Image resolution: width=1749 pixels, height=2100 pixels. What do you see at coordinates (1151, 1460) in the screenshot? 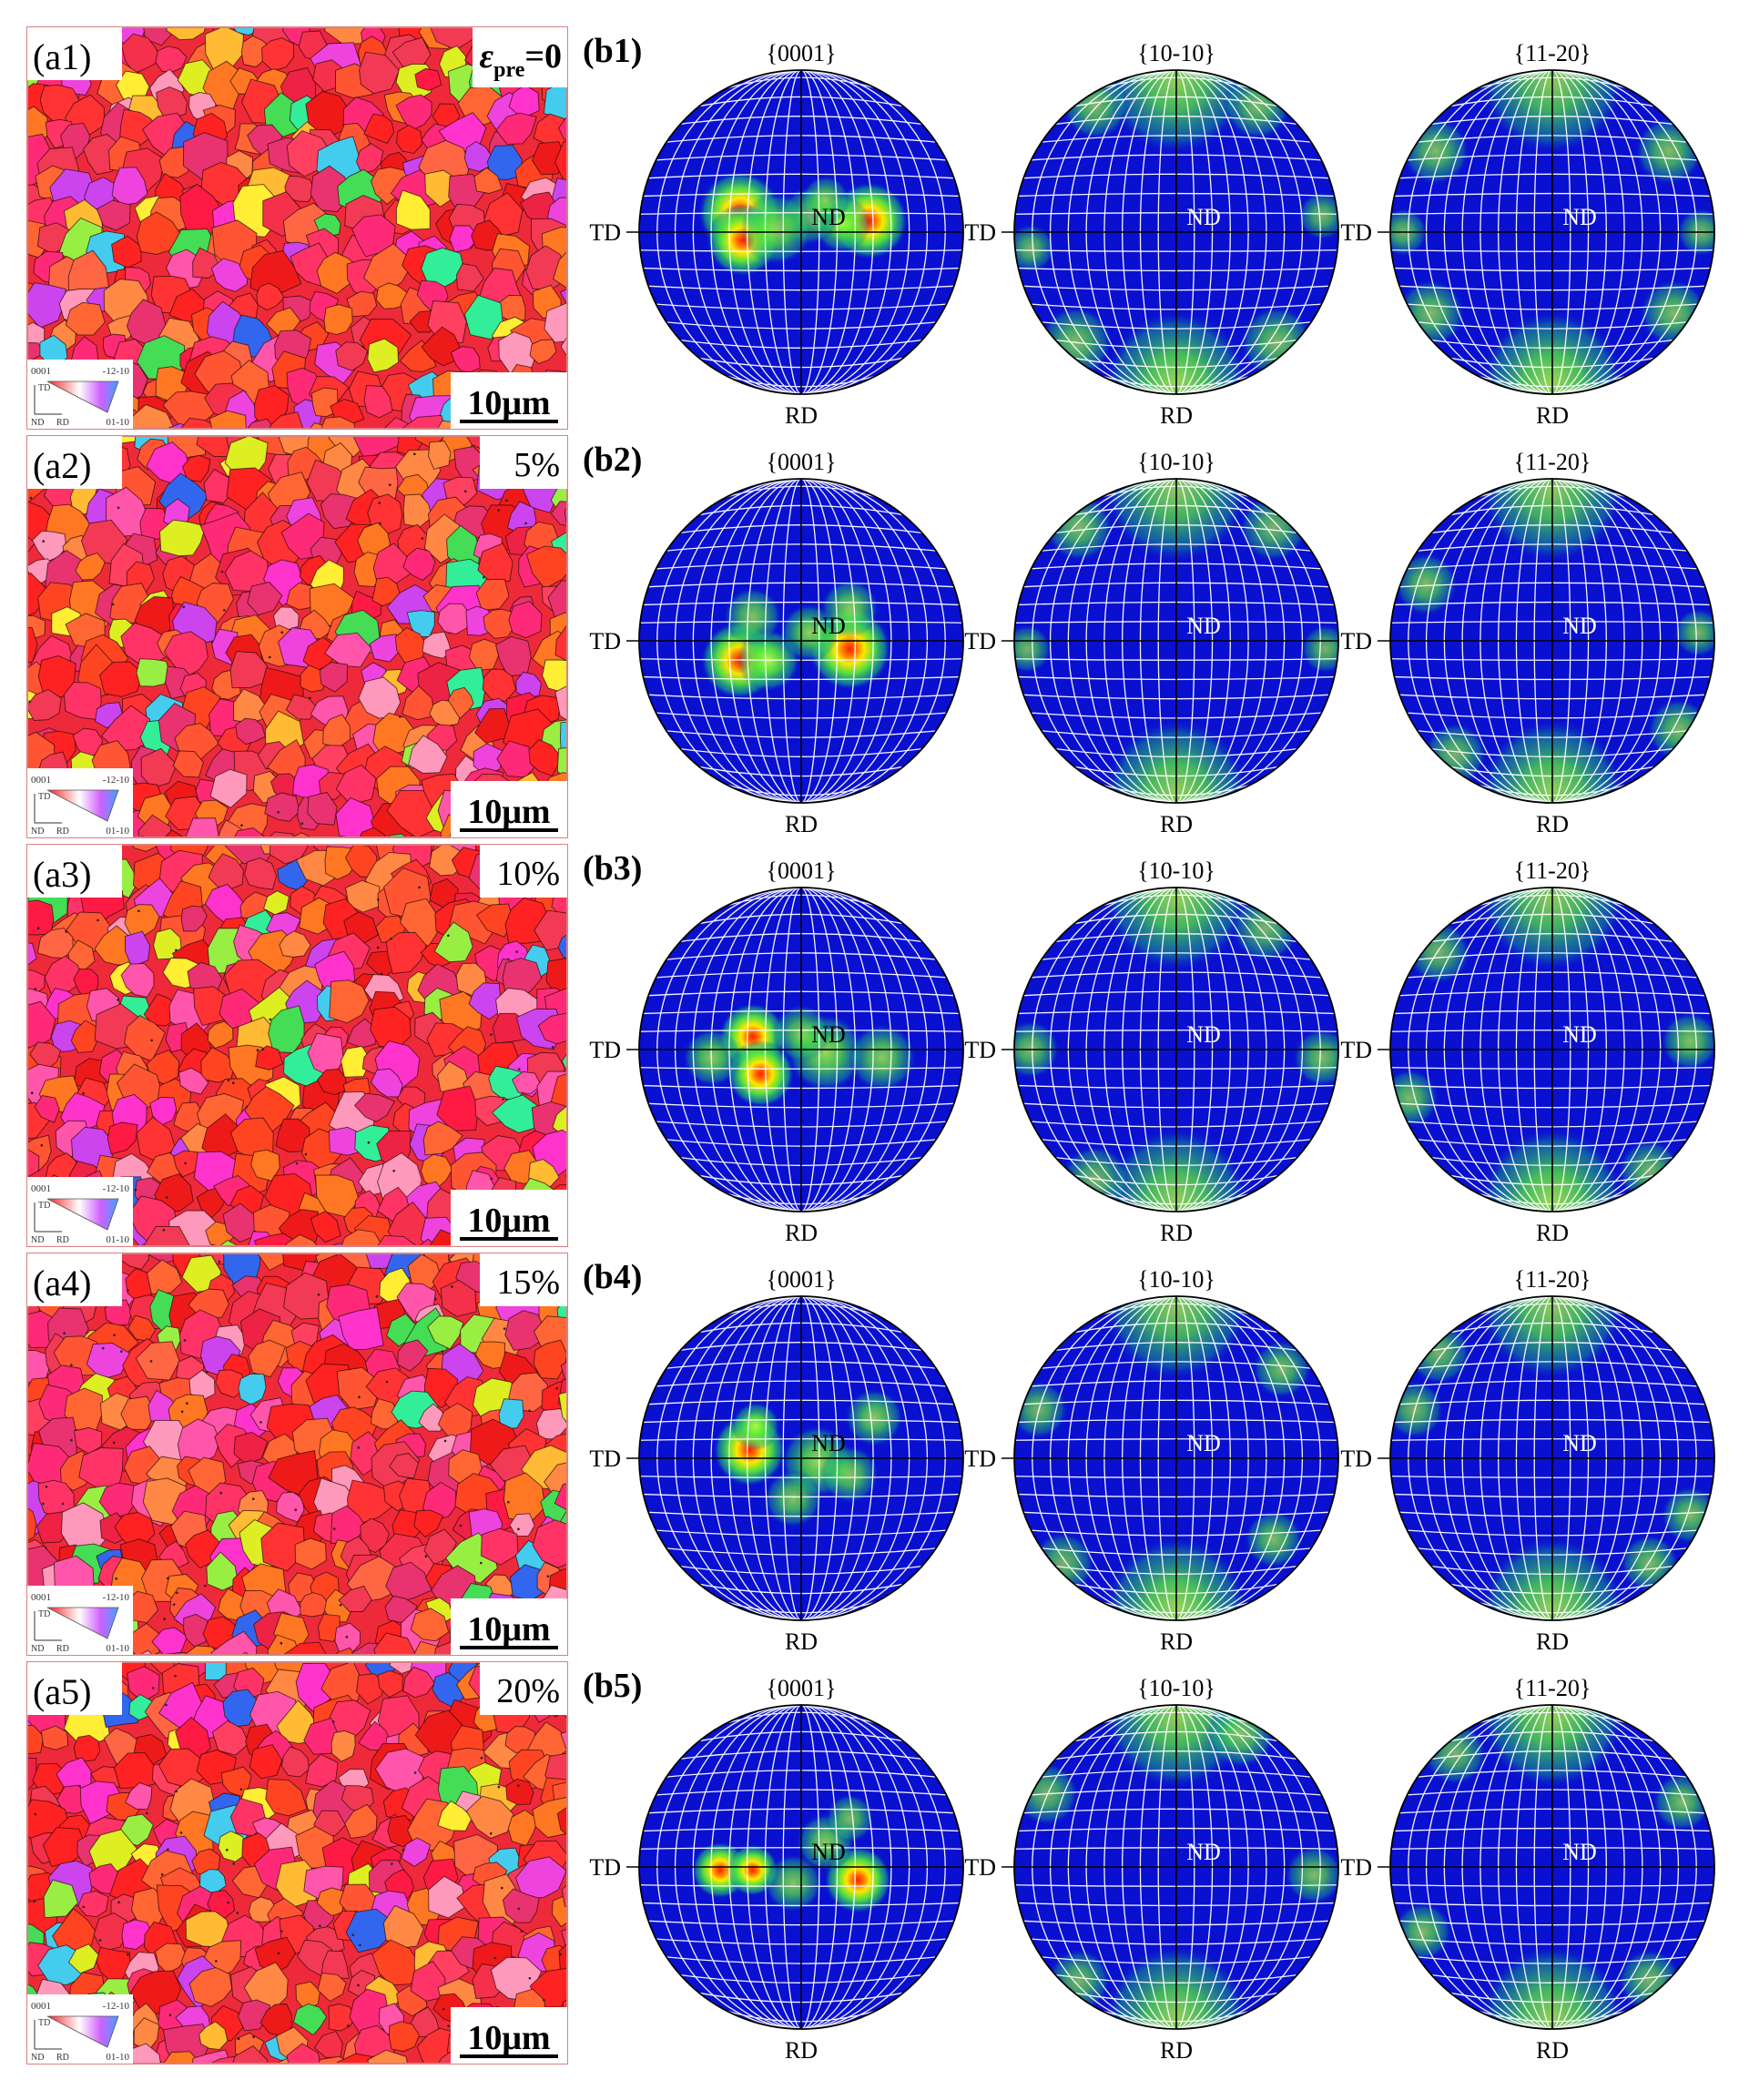
I see `pole-figure: {10-10} TD RD ND` at bounding box center [1151, 1460].